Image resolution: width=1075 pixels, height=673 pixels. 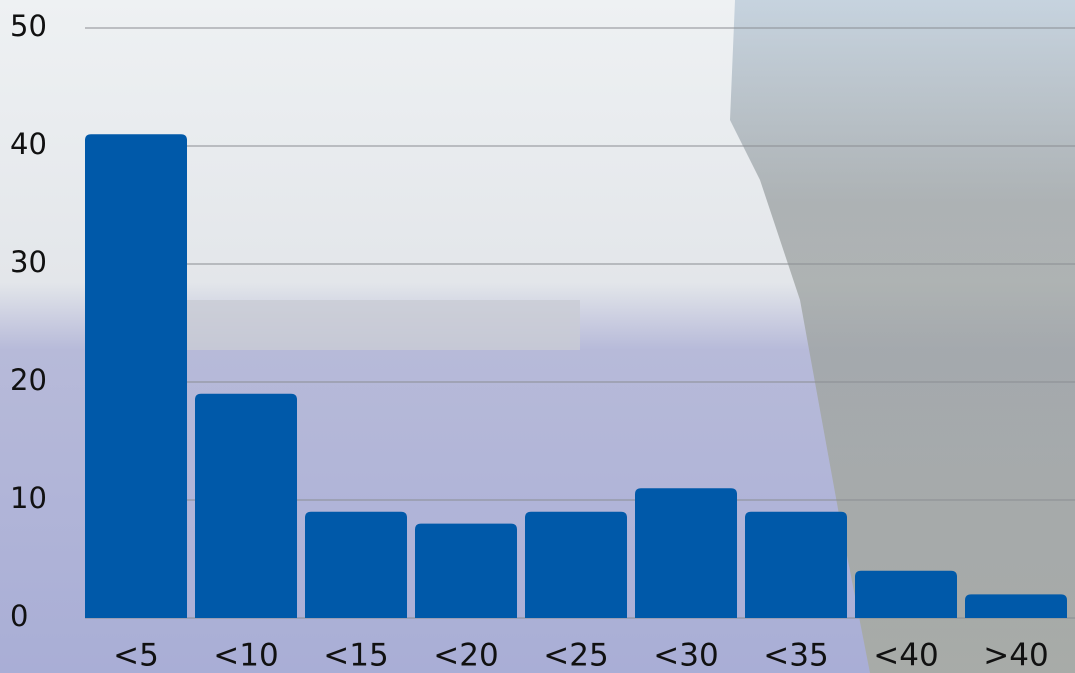 What do you see at coordinates (355, 655) in the screenshot?
I see `x-tick-label: <15` at bounding box center [355, 655].